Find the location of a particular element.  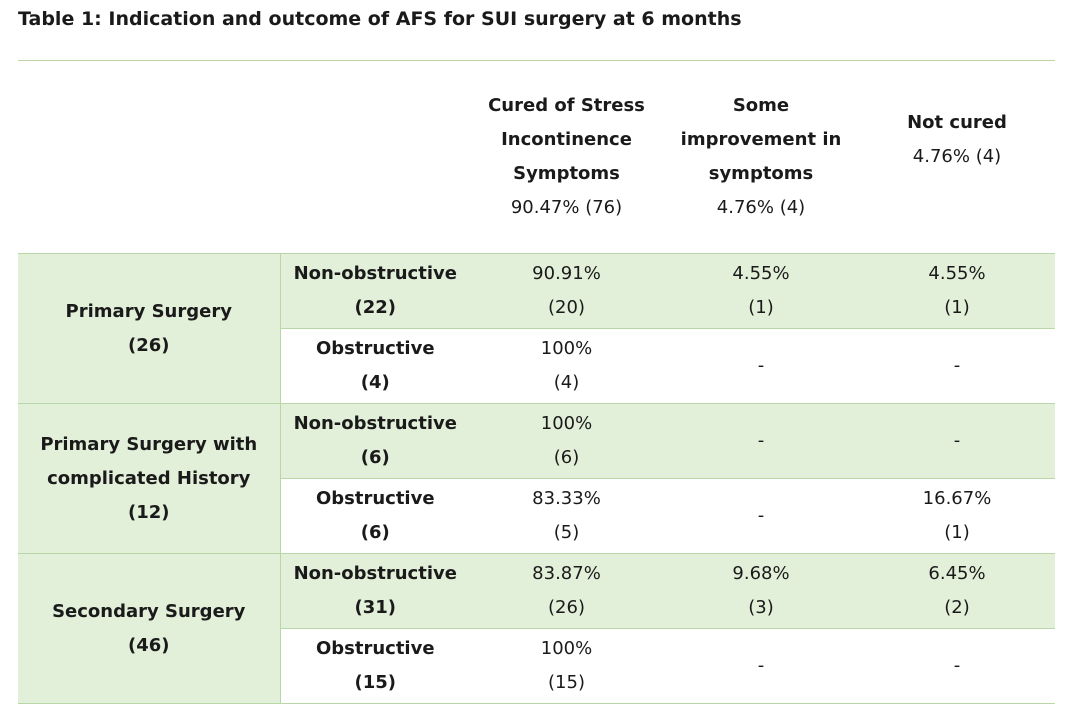

group-label-line: (46) is located at coordinates (148, 645).